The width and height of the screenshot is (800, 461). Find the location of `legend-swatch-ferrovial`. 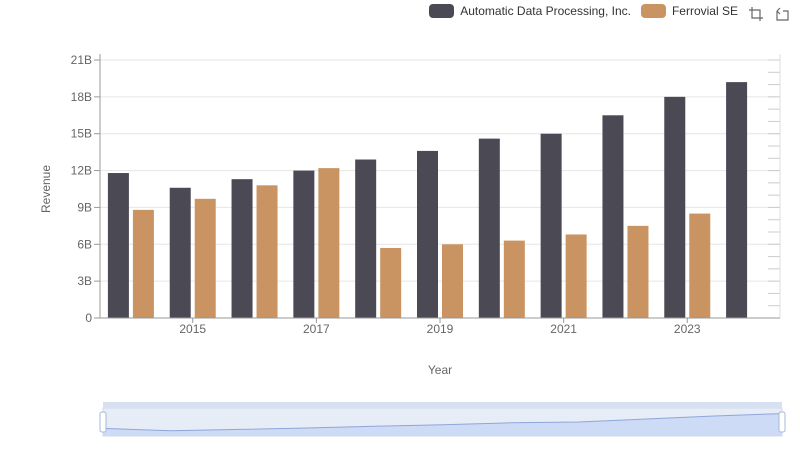

legend-swatch-ferrovial is located at coordinates (653, 11).